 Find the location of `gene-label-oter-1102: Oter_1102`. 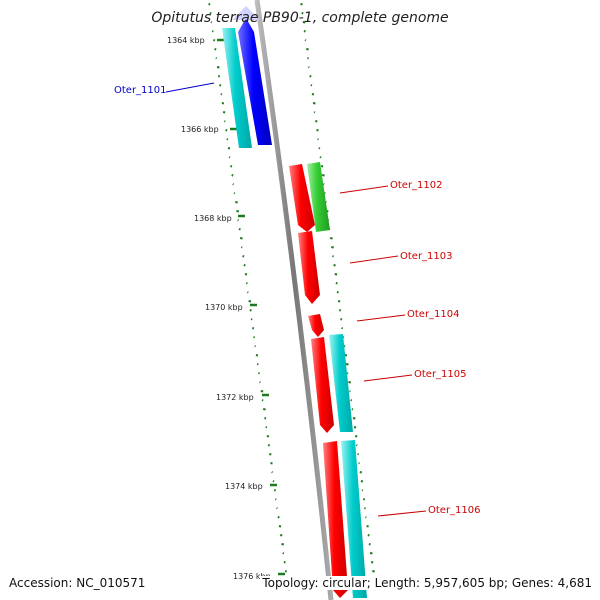

gene-label-oter-1102: Oter_1102 is located at coordinates (416, 185).